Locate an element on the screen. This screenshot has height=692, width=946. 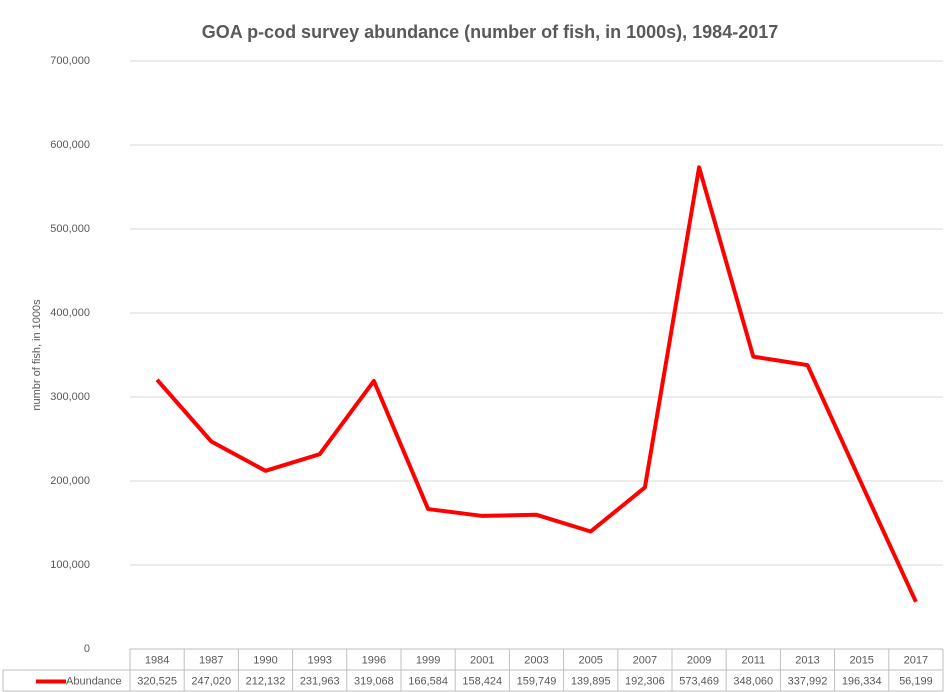
x-tick-label: 2001 is located at coordinates (482, 660).